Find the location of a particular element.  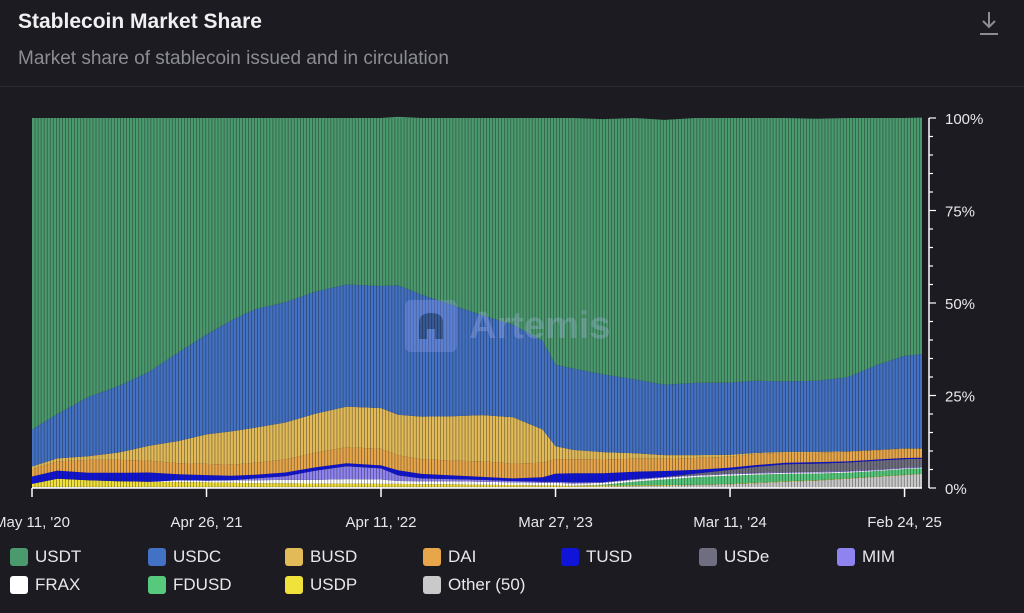

y-tick-label: 75% is located at coordinates (960, 212).